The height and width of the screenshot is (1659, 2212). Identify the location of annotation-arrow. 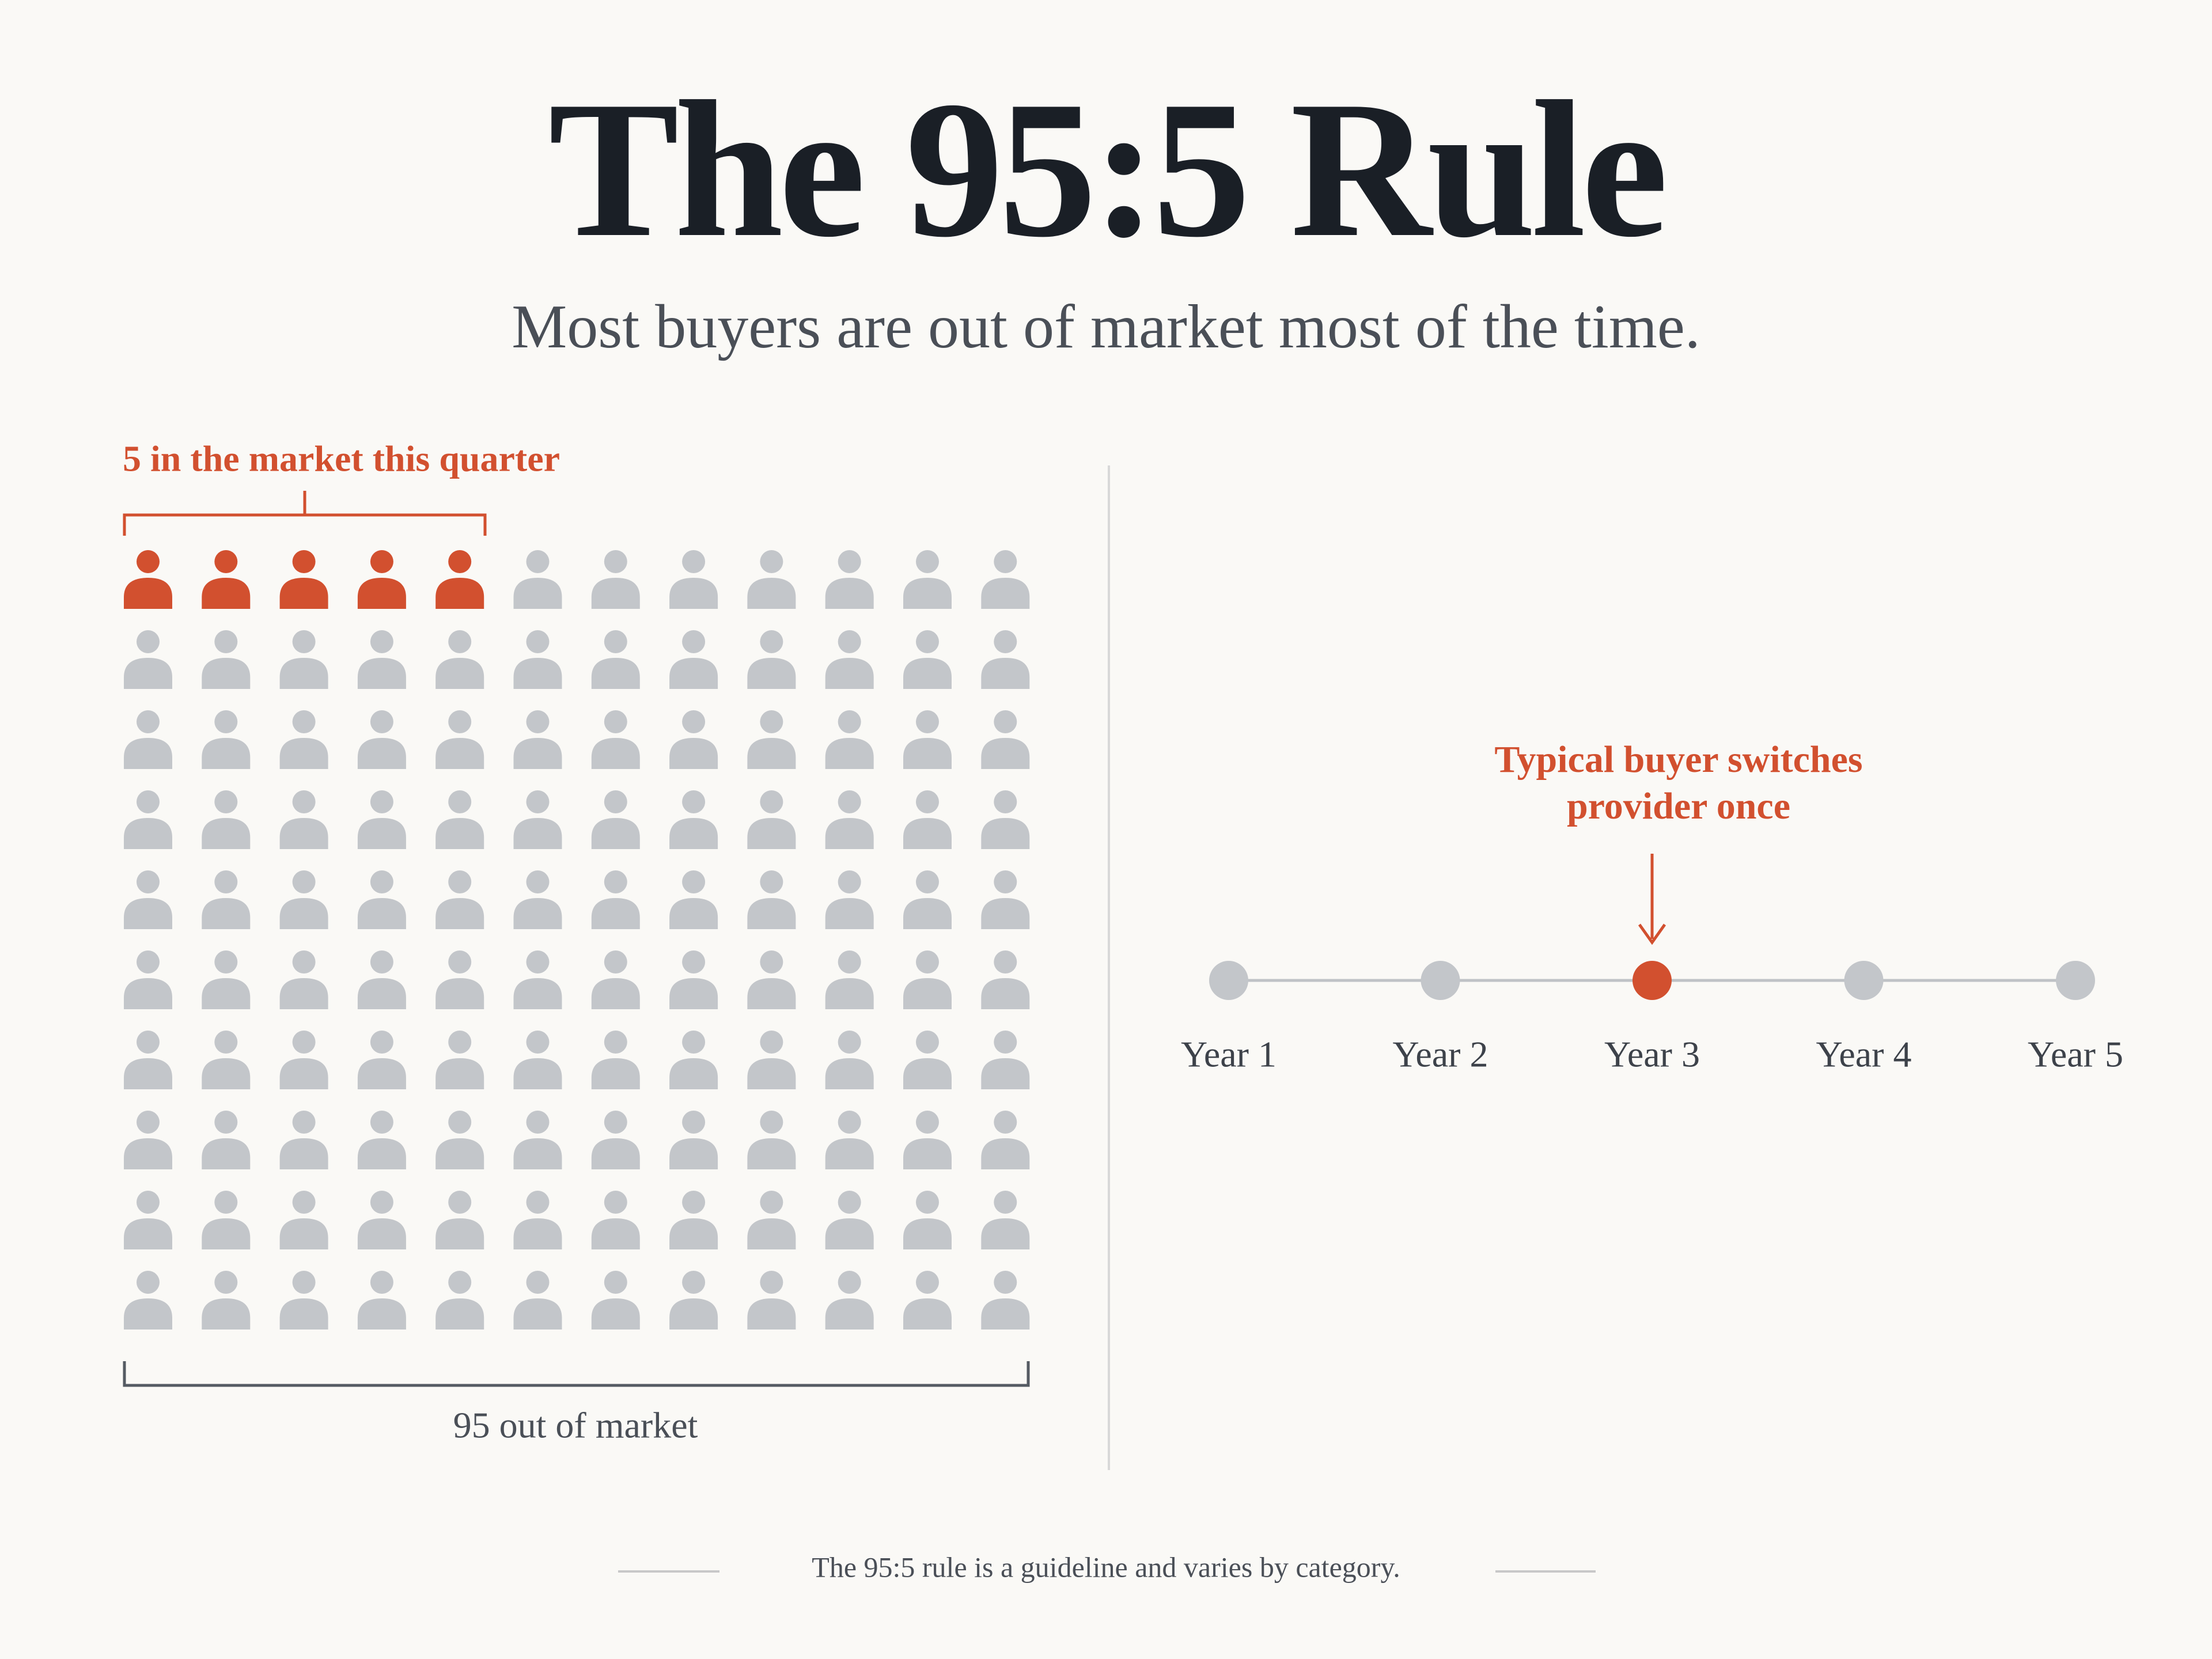
(1652, 899).